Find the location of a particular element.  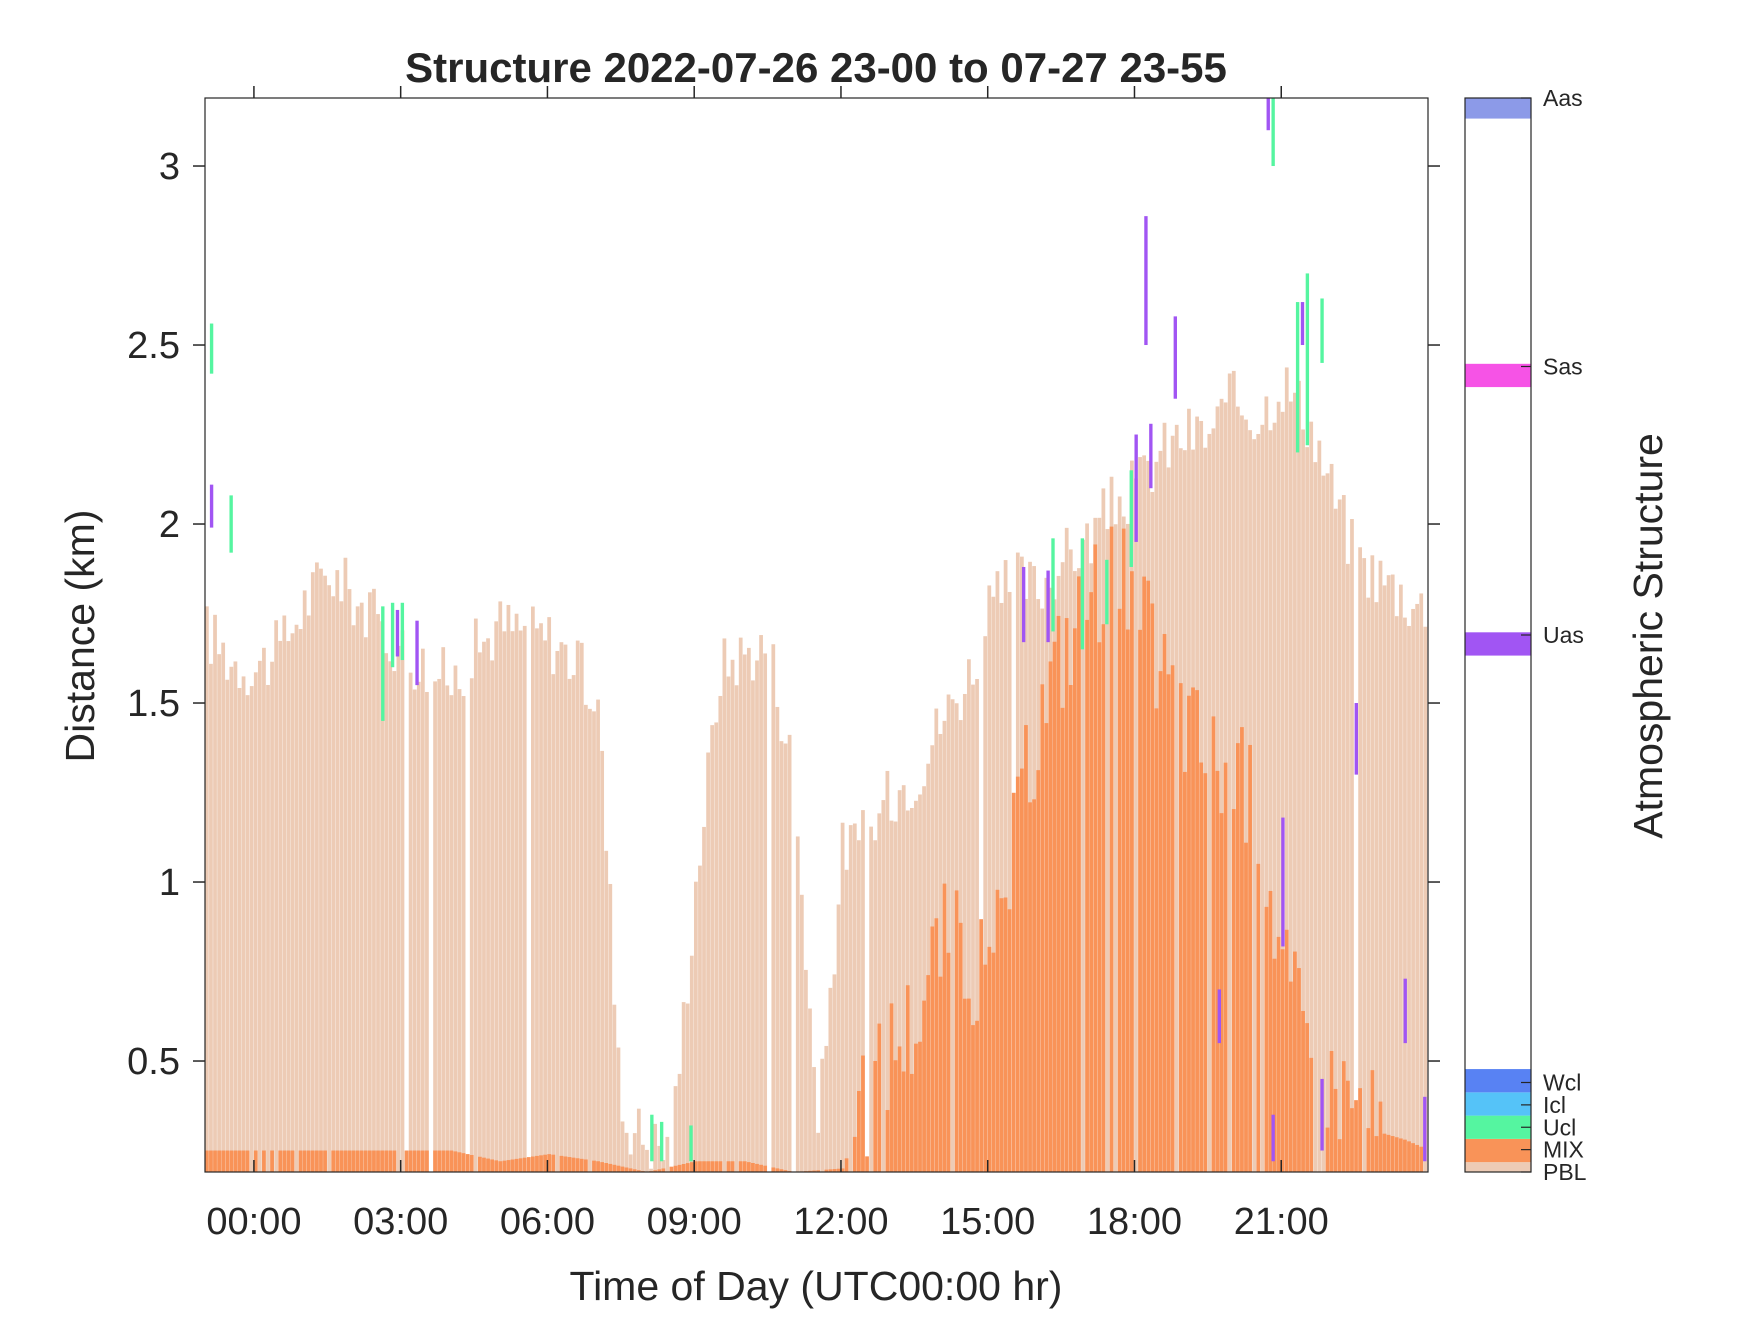

colorbar-swatch-sas is located at coordinates (1498, 375).